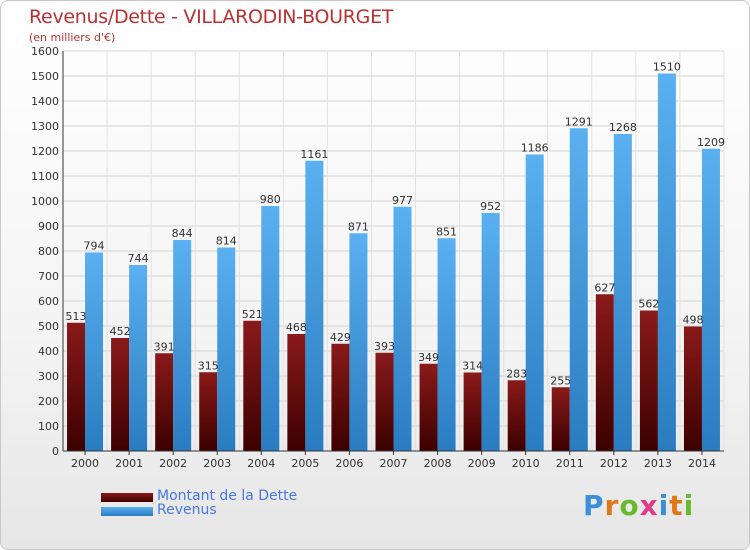  Describe the element at coordinates (45, 76) in the screenshot. I see `y-tick-label: 1500` at that location.